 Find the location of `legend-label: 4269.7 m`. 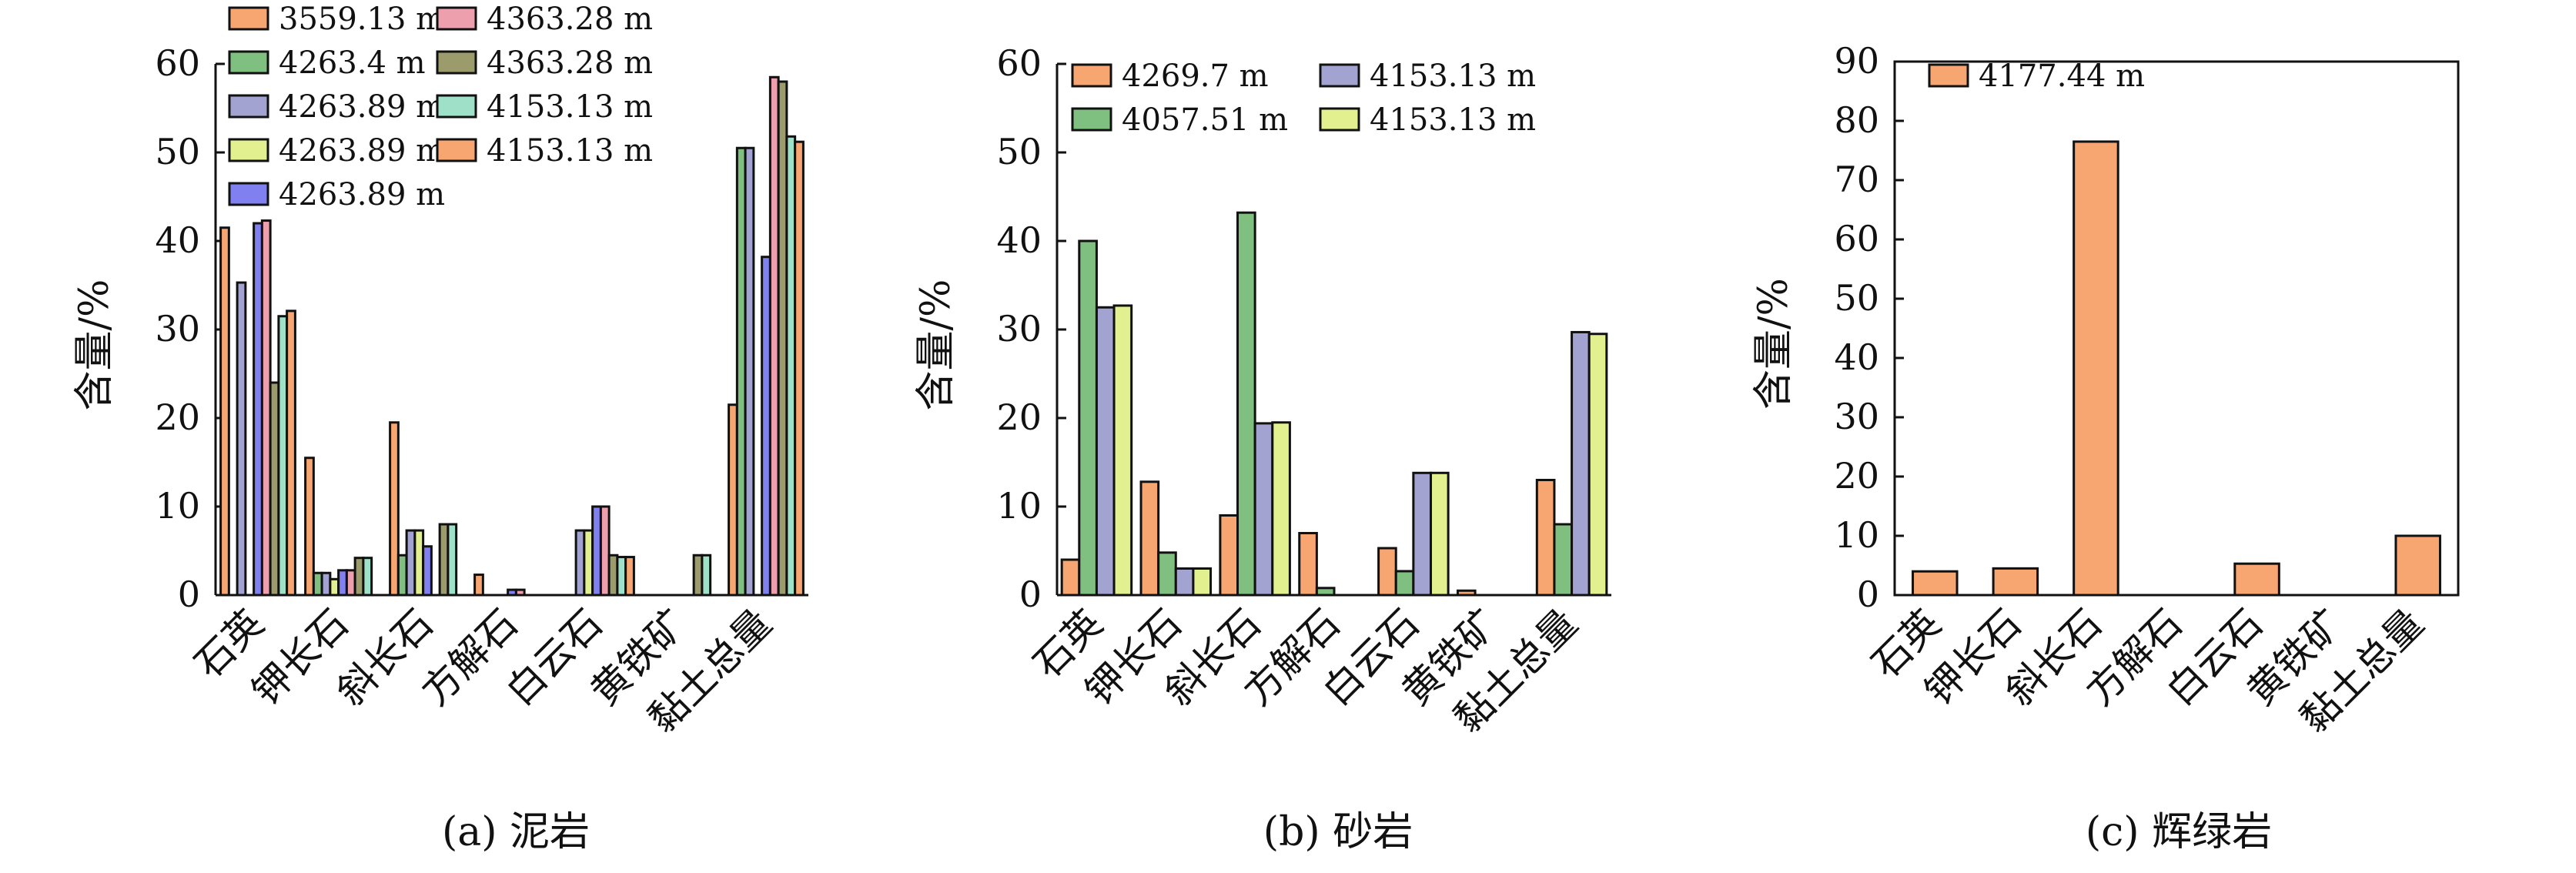

legend-label: 4269.7 m is located at coordinates (1195, 76).